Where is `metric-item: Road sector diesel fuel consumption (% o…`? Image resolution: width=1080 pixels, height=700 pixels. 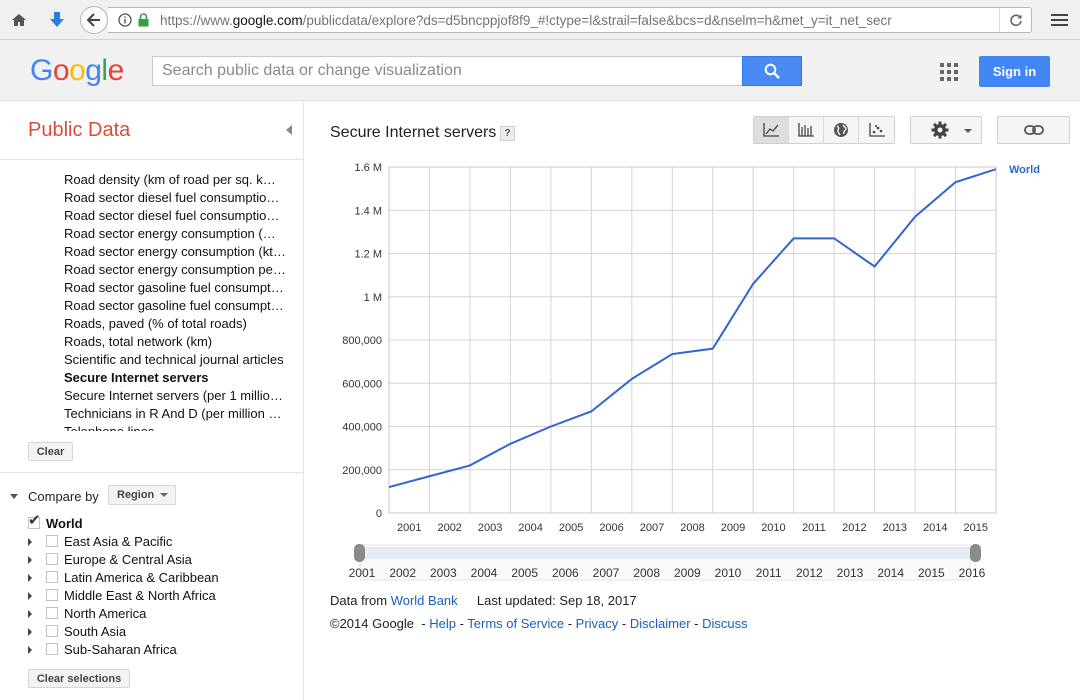
metric-item: Road sector diesel fuel consumption (% o… is located at coordinates (175, 215).